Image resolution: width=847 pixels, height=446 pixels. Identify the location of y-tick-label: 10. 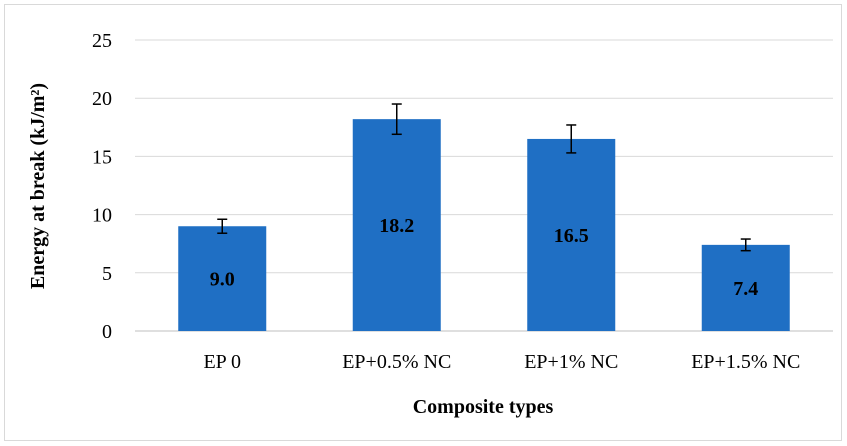
(102, 216).